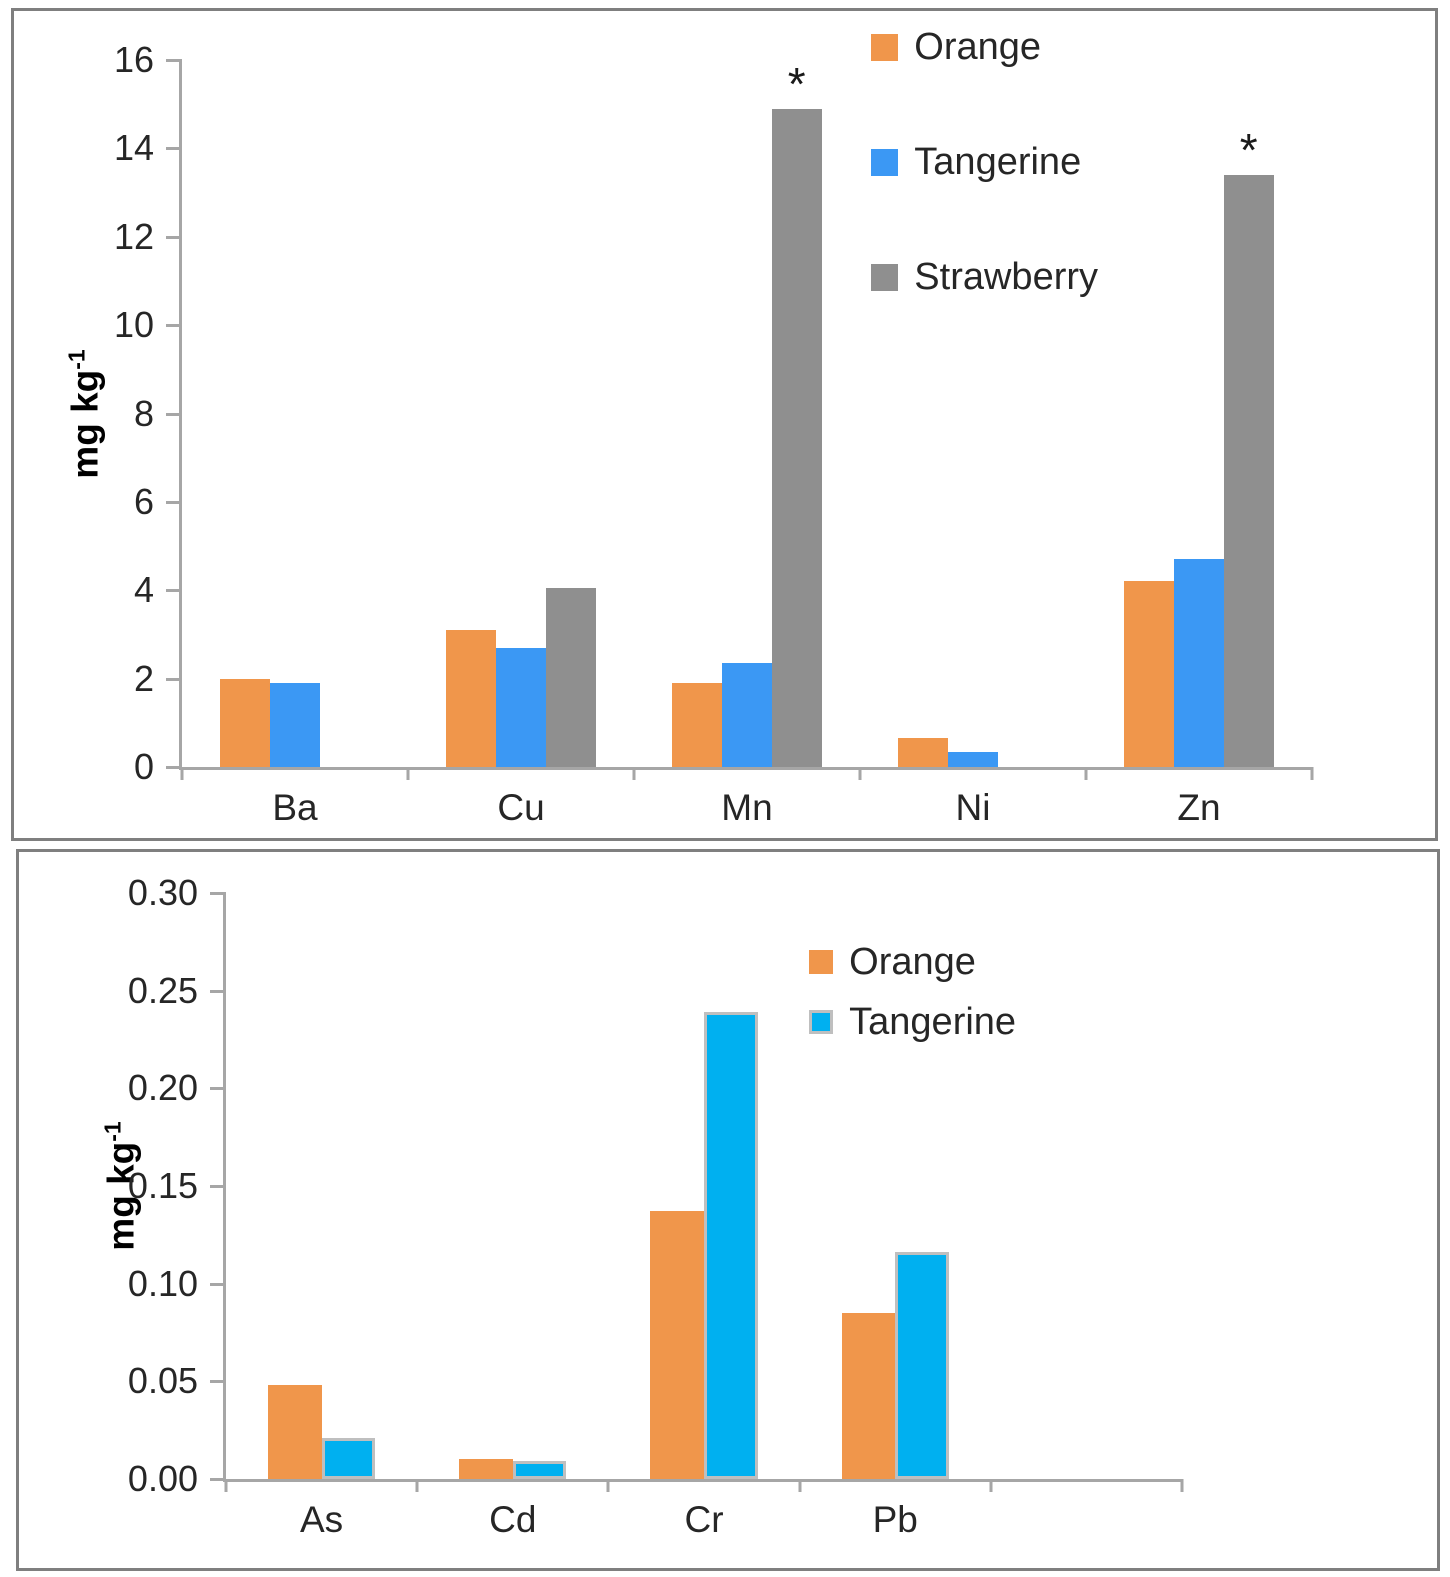  I want to click on top-legend: Orange Tangerine Strawberry, so click(984, 162).